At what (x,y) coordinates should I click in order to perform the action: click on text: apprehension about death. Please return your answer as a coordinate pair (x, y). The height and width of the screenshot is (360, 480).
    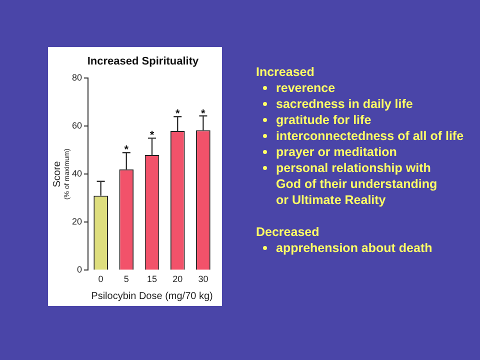
    Looking at the image, I should click on (355, 248).